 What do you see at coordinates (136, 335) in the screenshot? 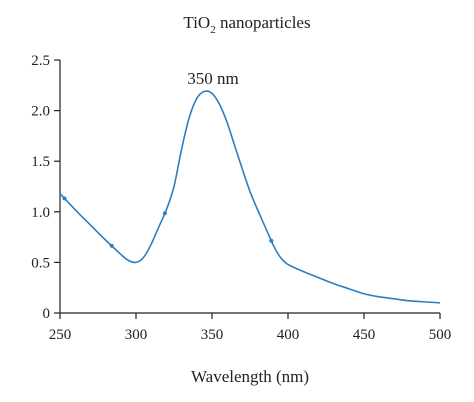
I see `x-tick-label: 300` at bounding box center [136, 335].